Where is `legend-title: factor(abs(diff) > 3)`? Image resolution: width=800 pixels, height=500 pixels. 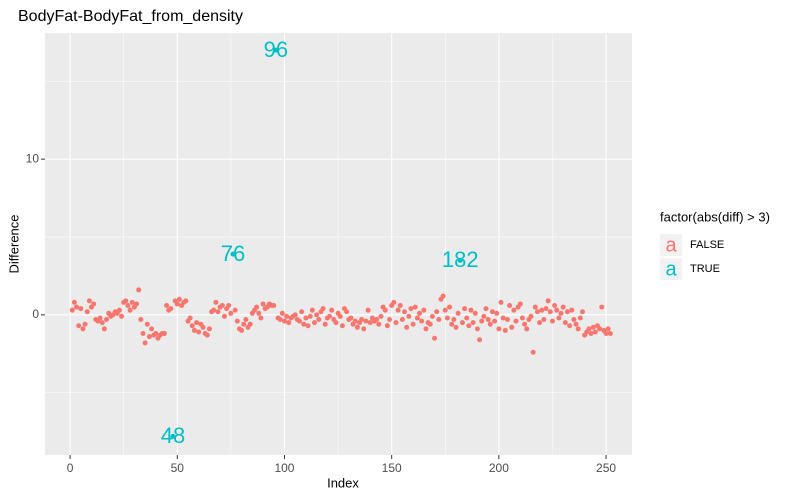 legend-title: factor(abs(diff) > 3) is located at coordinates (715, 216).